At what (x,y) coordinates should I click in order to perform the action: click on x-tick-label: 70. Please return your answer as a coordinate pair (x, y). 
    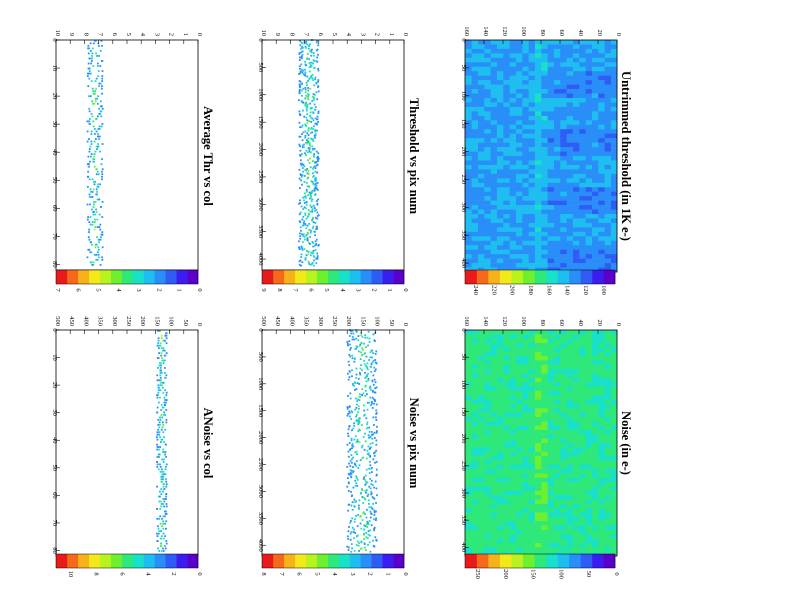
    Looking at the image, I should click on (54, 236).